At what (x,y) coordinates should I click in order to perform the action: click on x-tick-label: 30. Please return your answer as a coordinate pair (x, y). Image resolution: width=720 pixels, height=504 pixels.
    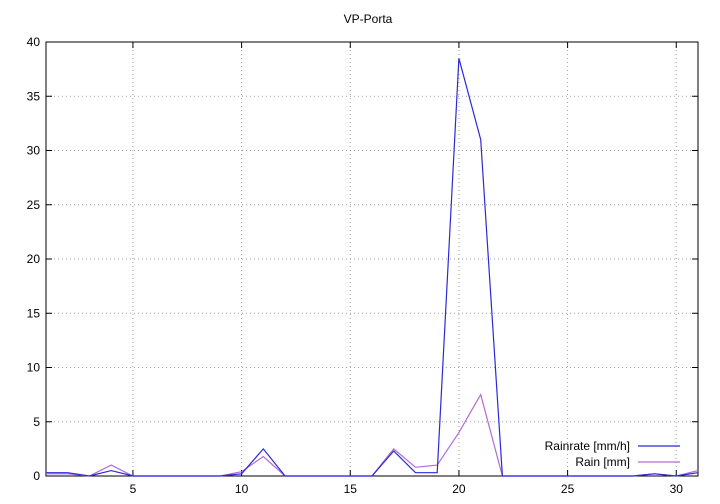
    Looking at the image, I should click on (677, 489).